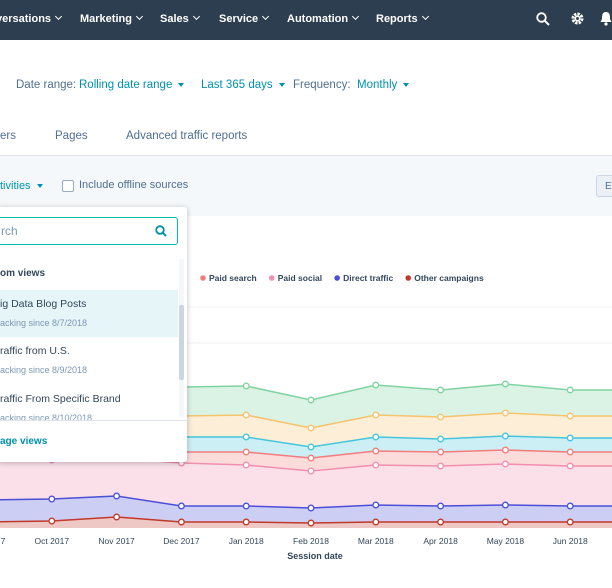 Image resolution: width=612 pixels, height=588 pixels. Describe the element at coordinates (187, 136) in the screenshot. I see `tab: Advanced traffic reports` at that location.